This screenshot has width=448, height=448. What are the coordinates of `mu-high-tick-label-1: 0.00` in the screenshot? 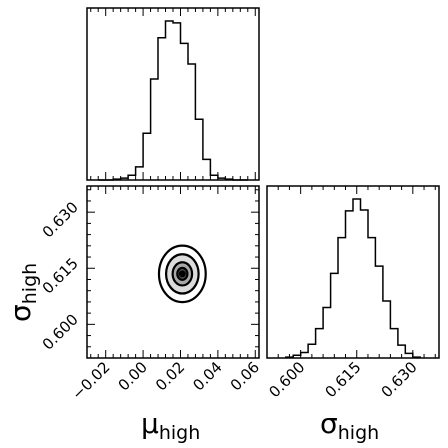 It's located at (133, 376).